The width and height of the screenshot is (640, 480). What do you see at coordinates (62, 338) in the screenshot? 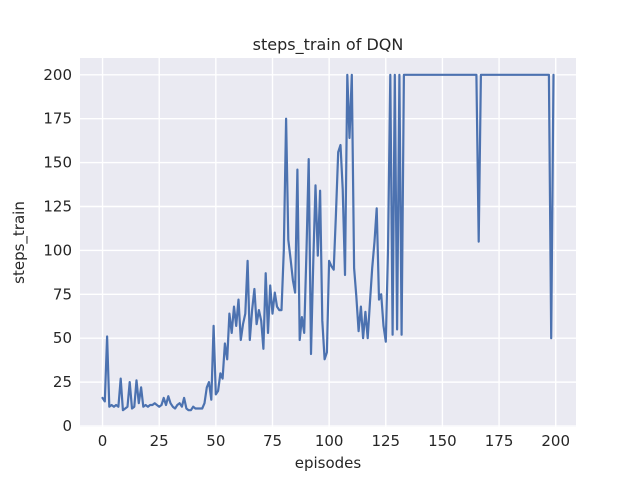
I see `y-tick-label: 50` at bounding box center [62, 338].